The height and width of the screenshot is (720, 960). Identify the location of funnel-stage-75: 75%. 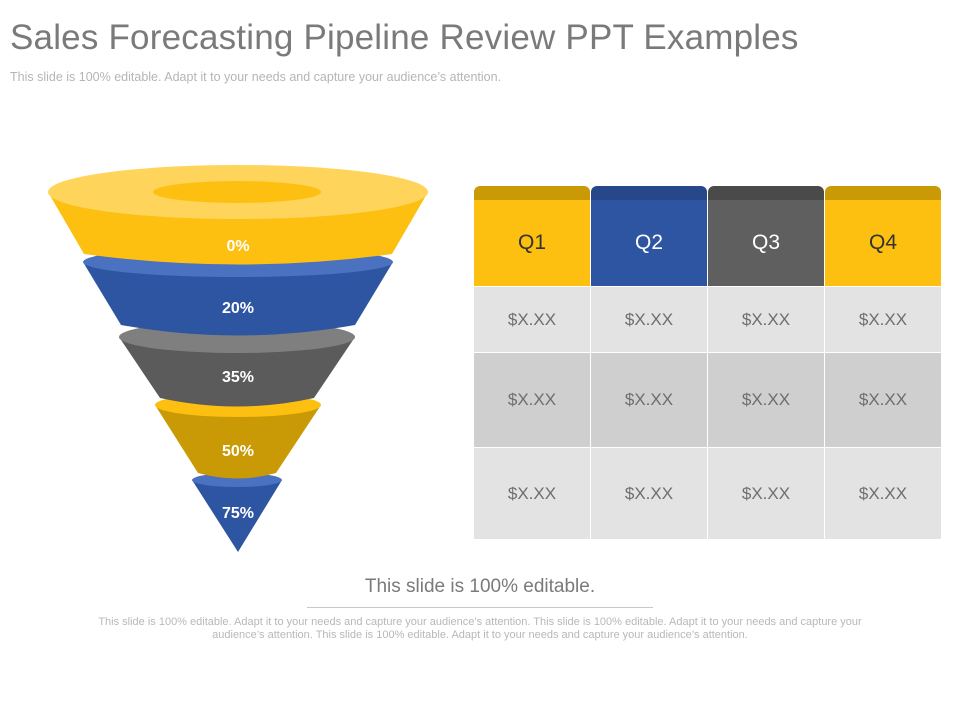
(237, 512).